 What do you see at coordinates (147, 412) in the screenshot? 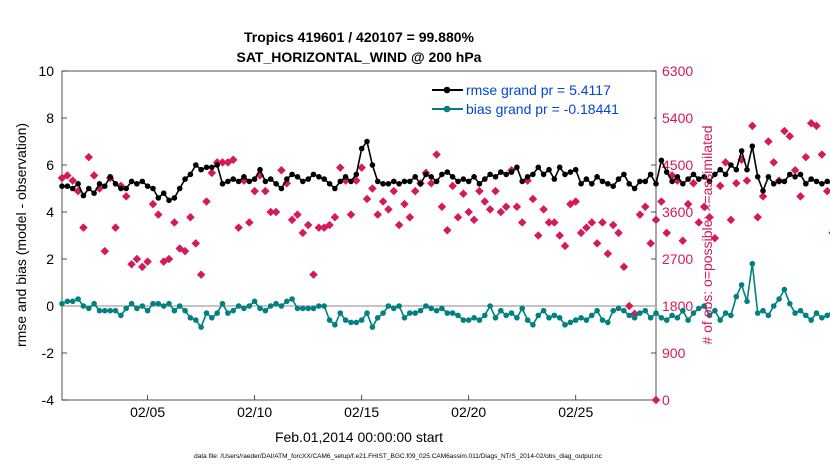
I see `x-tick-label: 02/05` at bounding box center [147, 412].